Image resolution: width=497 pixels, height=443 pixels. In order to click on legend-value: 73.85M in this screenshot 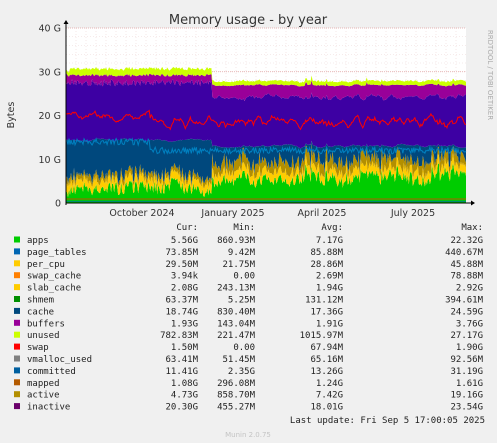, I will do `click(181, 253)`.